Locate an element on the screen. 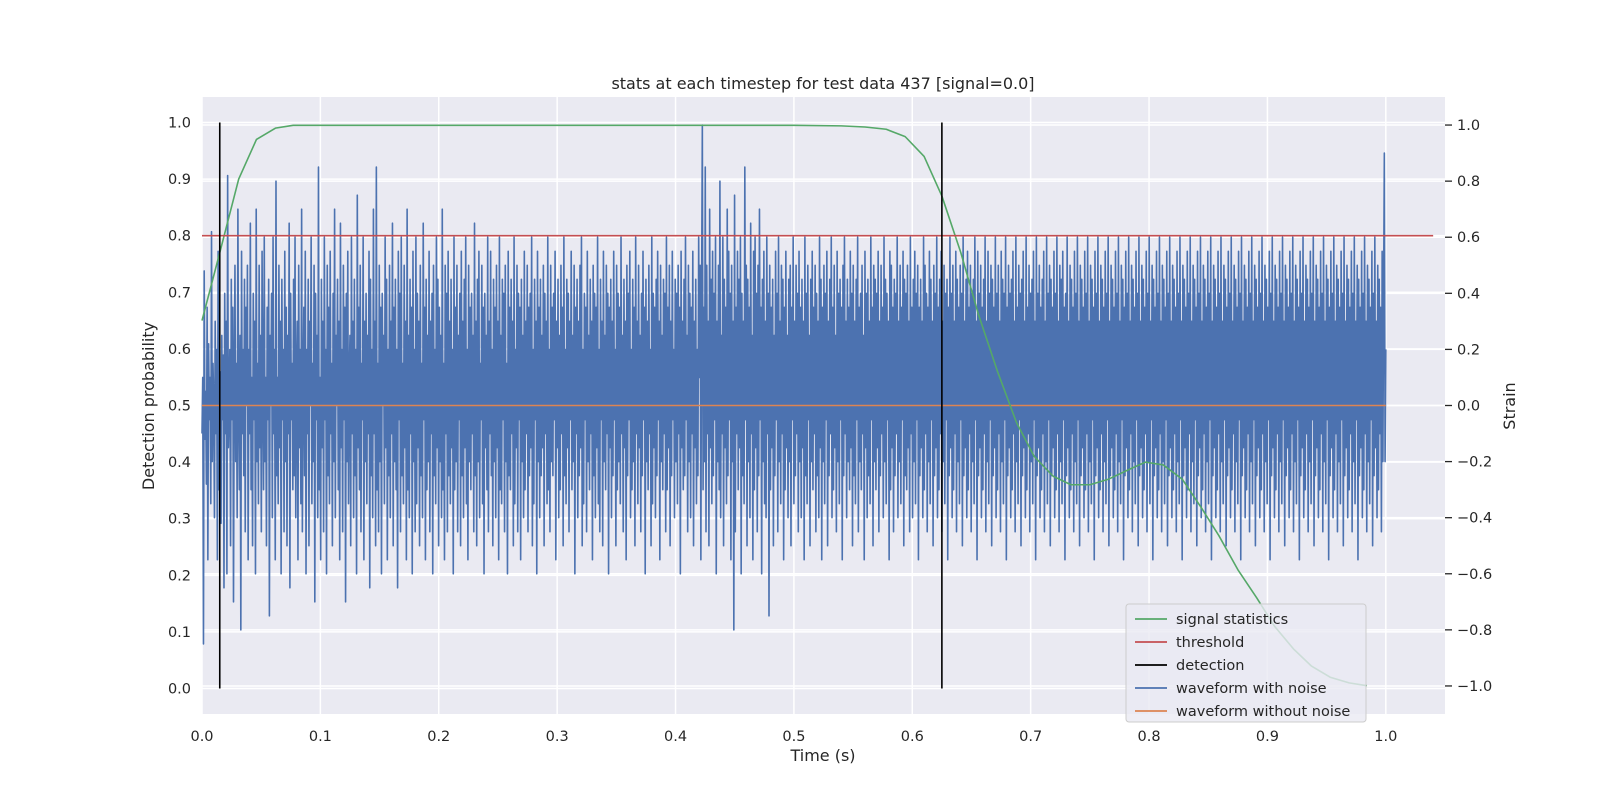  y2-tick-label: 0.6 is located at coordinates (1468, 238).